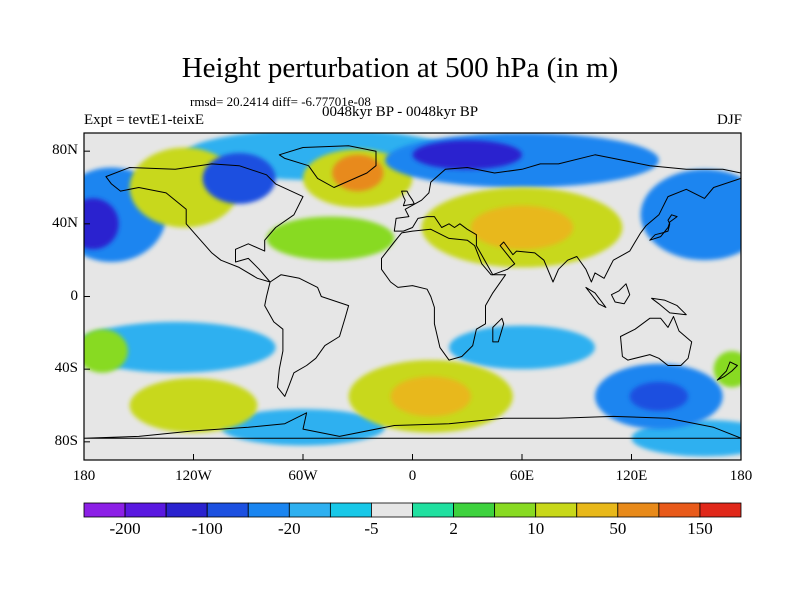 This screenshot has width=800, height=600. I want to click on colorbar, so click(412, 510).